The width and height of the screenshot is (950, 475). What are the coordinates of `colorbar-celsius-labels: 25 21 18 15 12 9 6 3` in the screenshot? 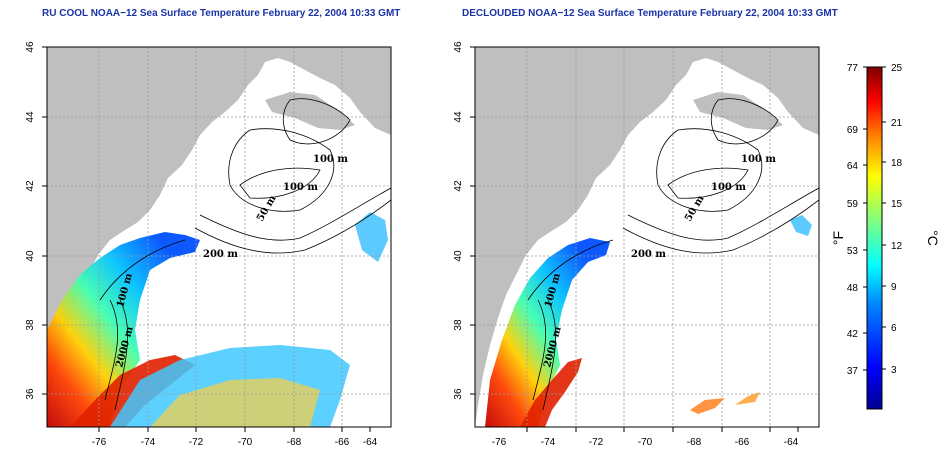 It's located at (897, 219).